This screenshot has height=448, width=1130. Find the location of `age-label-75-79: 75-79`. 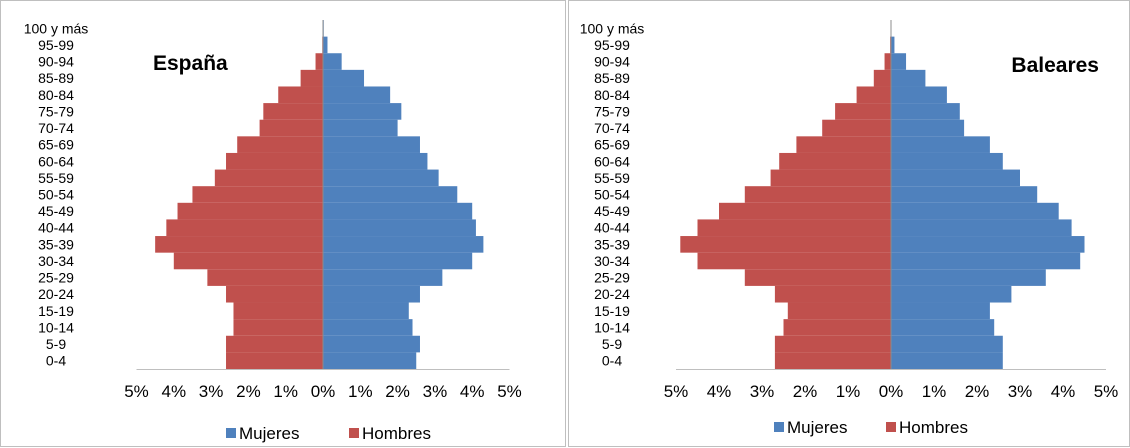

age-label-75-79: 75-79 is located at coordinates (56, 111).